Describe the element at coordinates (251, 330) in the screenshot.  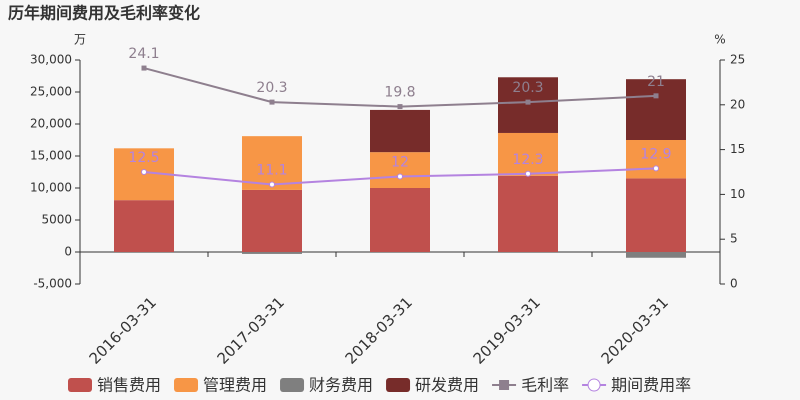
I see `x-tick-label: 2017-03-31` at that location.